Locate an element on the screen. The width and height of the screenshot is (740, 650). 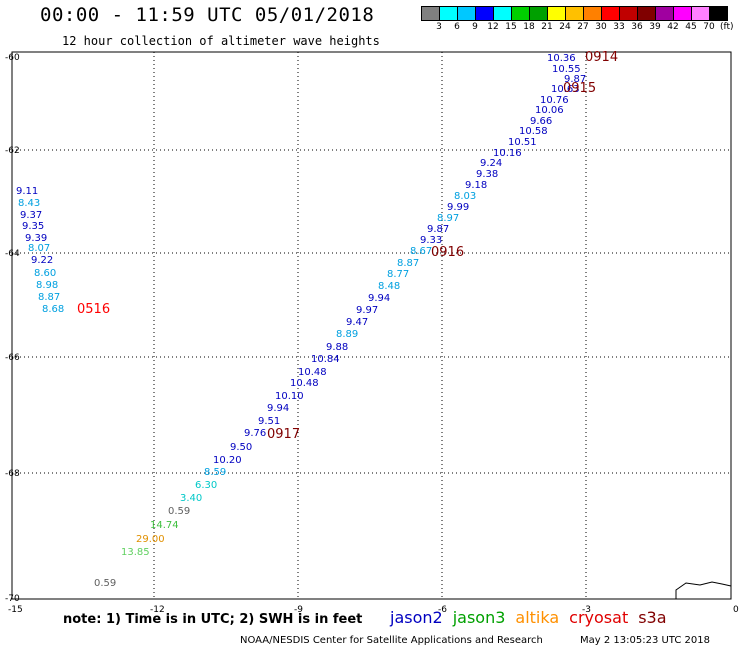
lon-label: -6 is located at coordinates (442, 610).